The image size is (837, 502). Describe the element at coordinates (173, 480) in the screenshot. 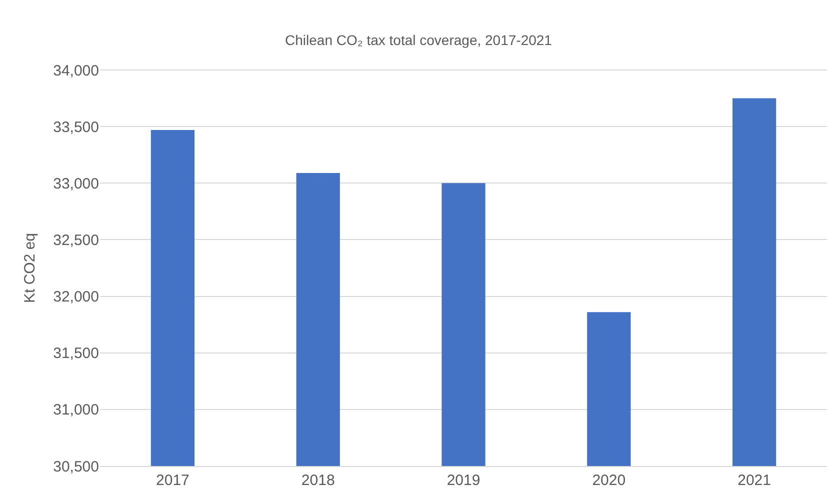

I see `x-tick-label: 2017` at that location.